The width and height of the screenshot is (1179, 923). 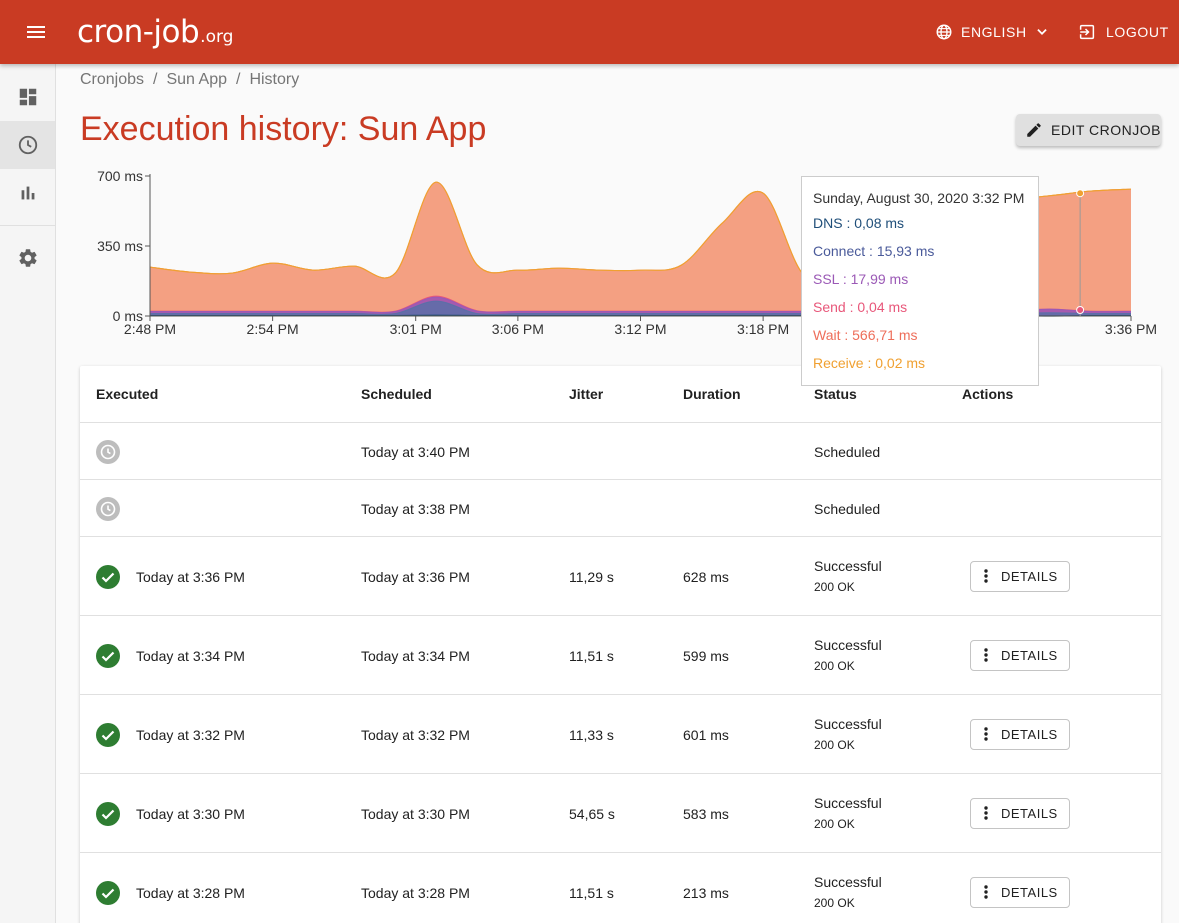 What do you see at coordinates (415, 508) in the screenshot?
I see `scheduled-time: Today at 3:38 PM` at bounding box center [415, 508].